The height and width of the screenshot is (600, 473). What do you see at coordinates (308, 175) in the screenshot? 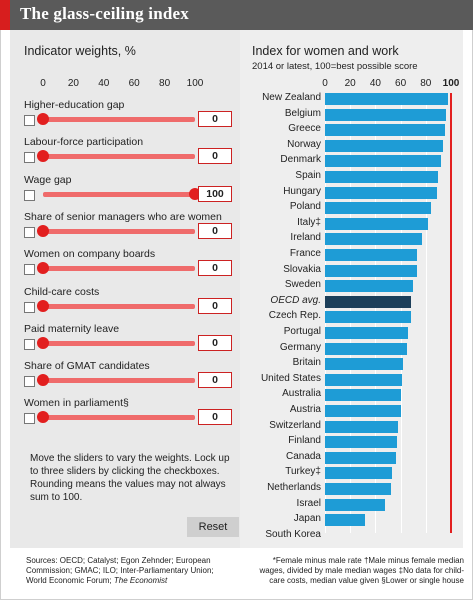
I see `country-label: Spain` at bounding box center [308, 175].